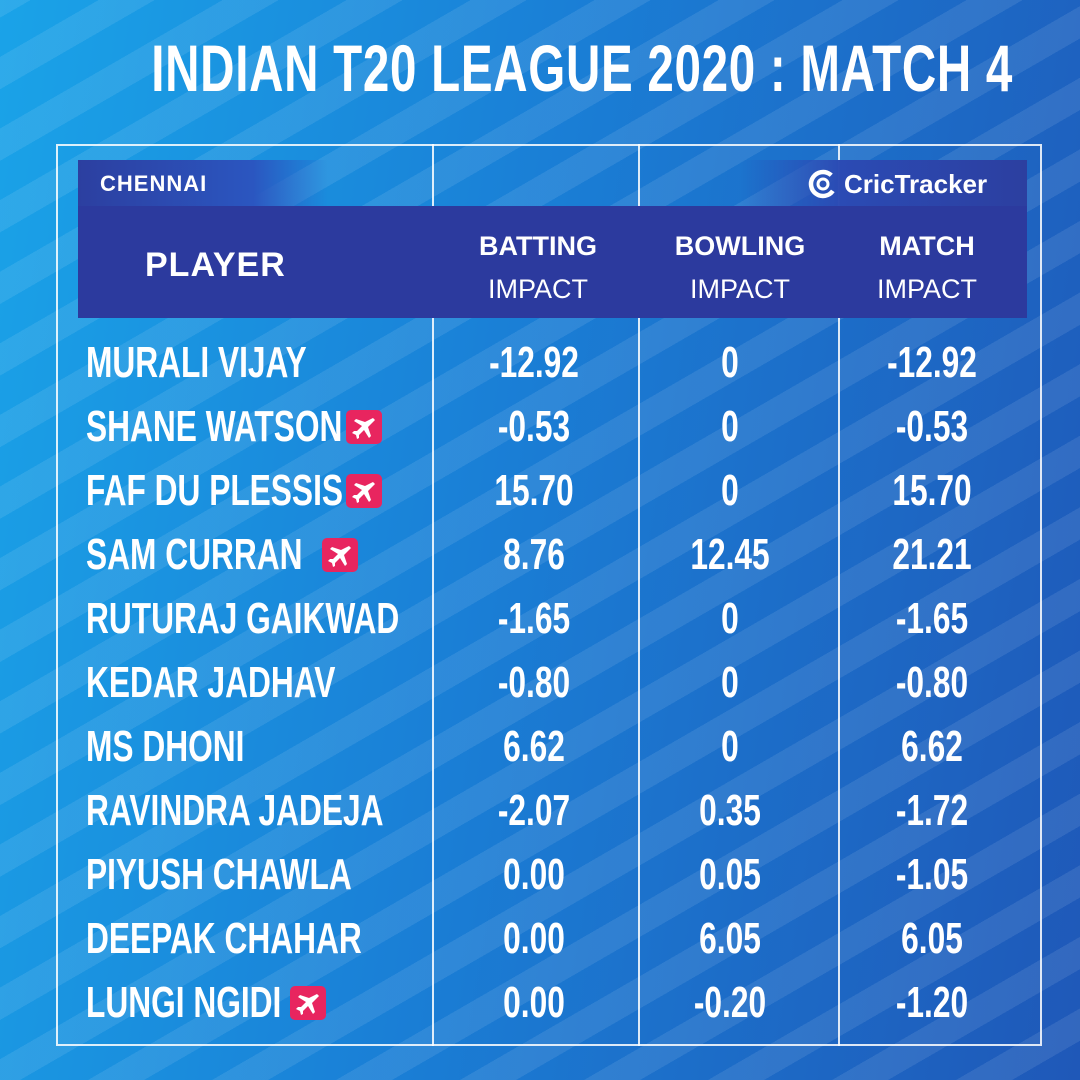  I want to click on table-row: PIYUSH CHAWLA 0.00 0.05 -1.05, so click(540, 875).